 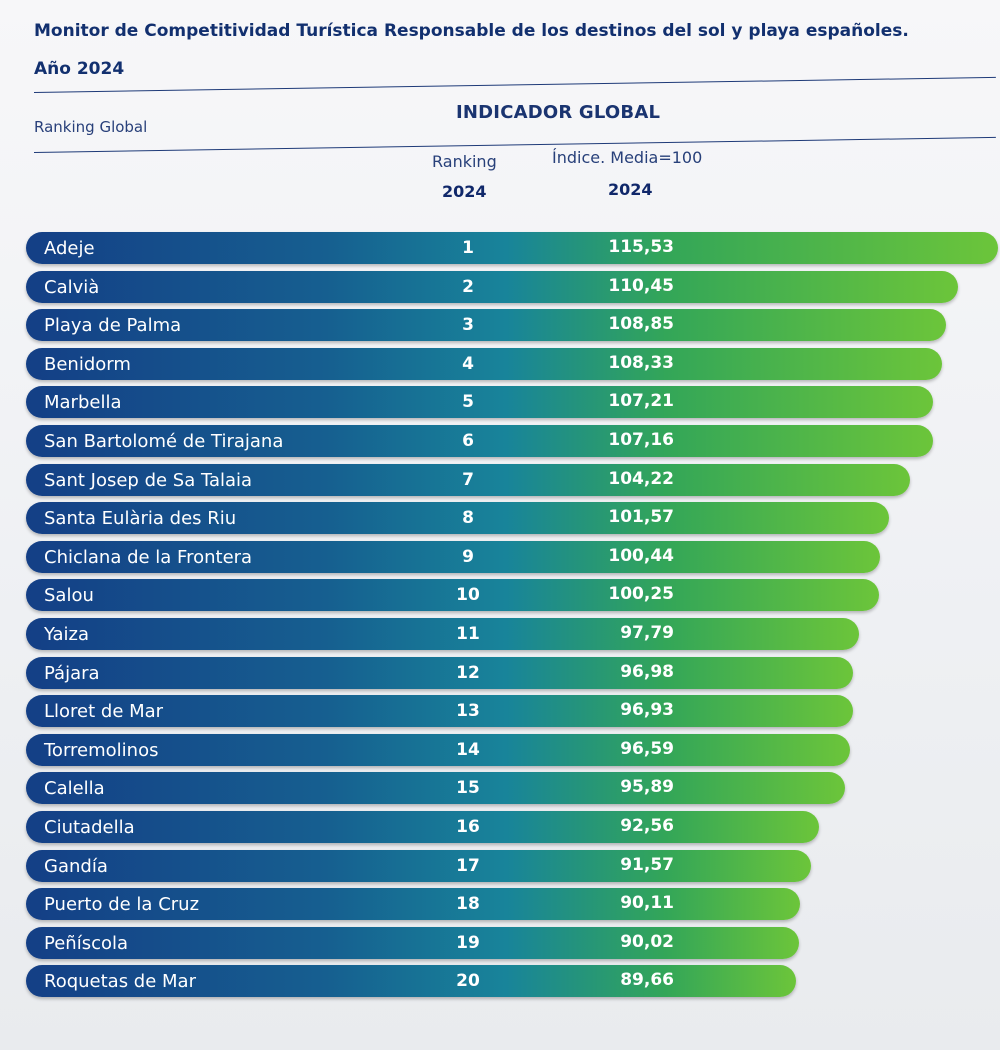 I want to click on rank-label: 11, so click(x=468, y=634).